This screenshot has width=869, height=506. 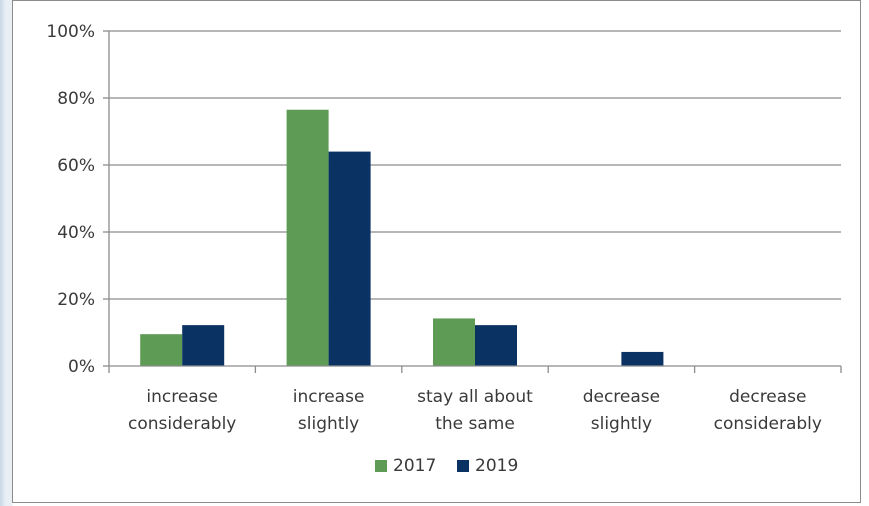 What do you see at coordinates (76, 233) in the screenshot?
I see `y-tick-label: 40%` at bounding box center [76, 233].